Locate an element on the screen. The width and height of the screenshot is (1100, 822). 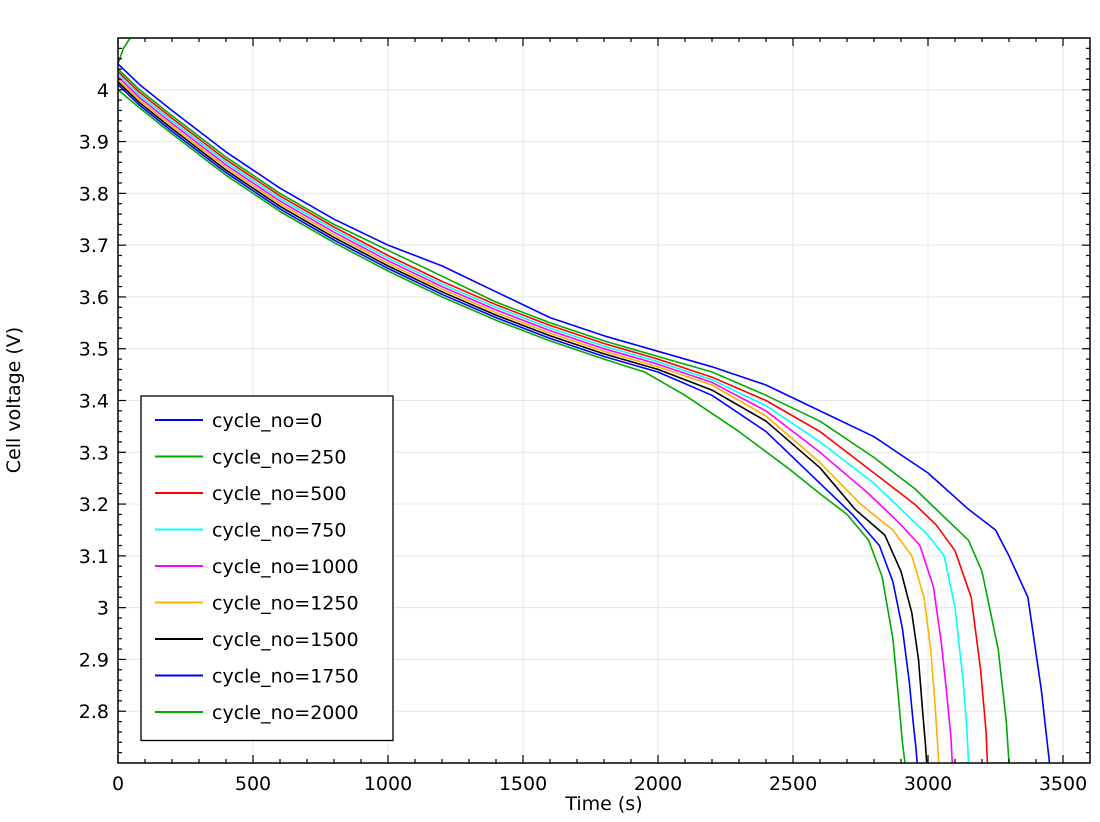
y-tick-label: 3.3 is located at coordinates (94, 453).